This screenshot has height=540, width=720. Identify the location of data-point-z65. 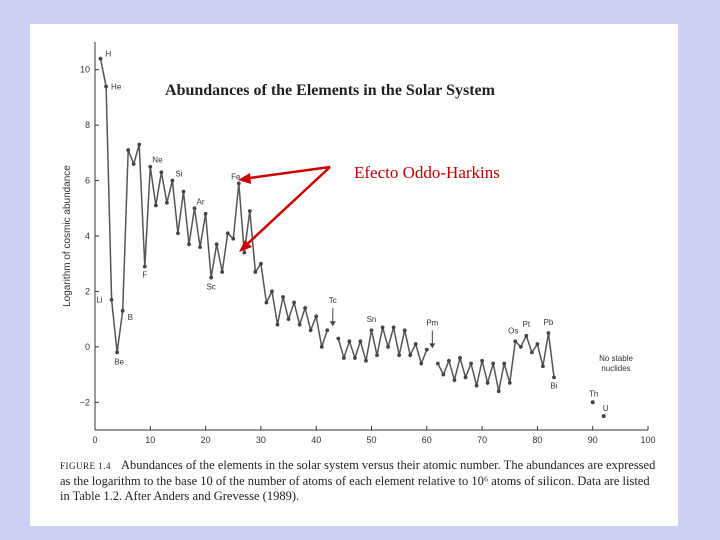
(454, 380).